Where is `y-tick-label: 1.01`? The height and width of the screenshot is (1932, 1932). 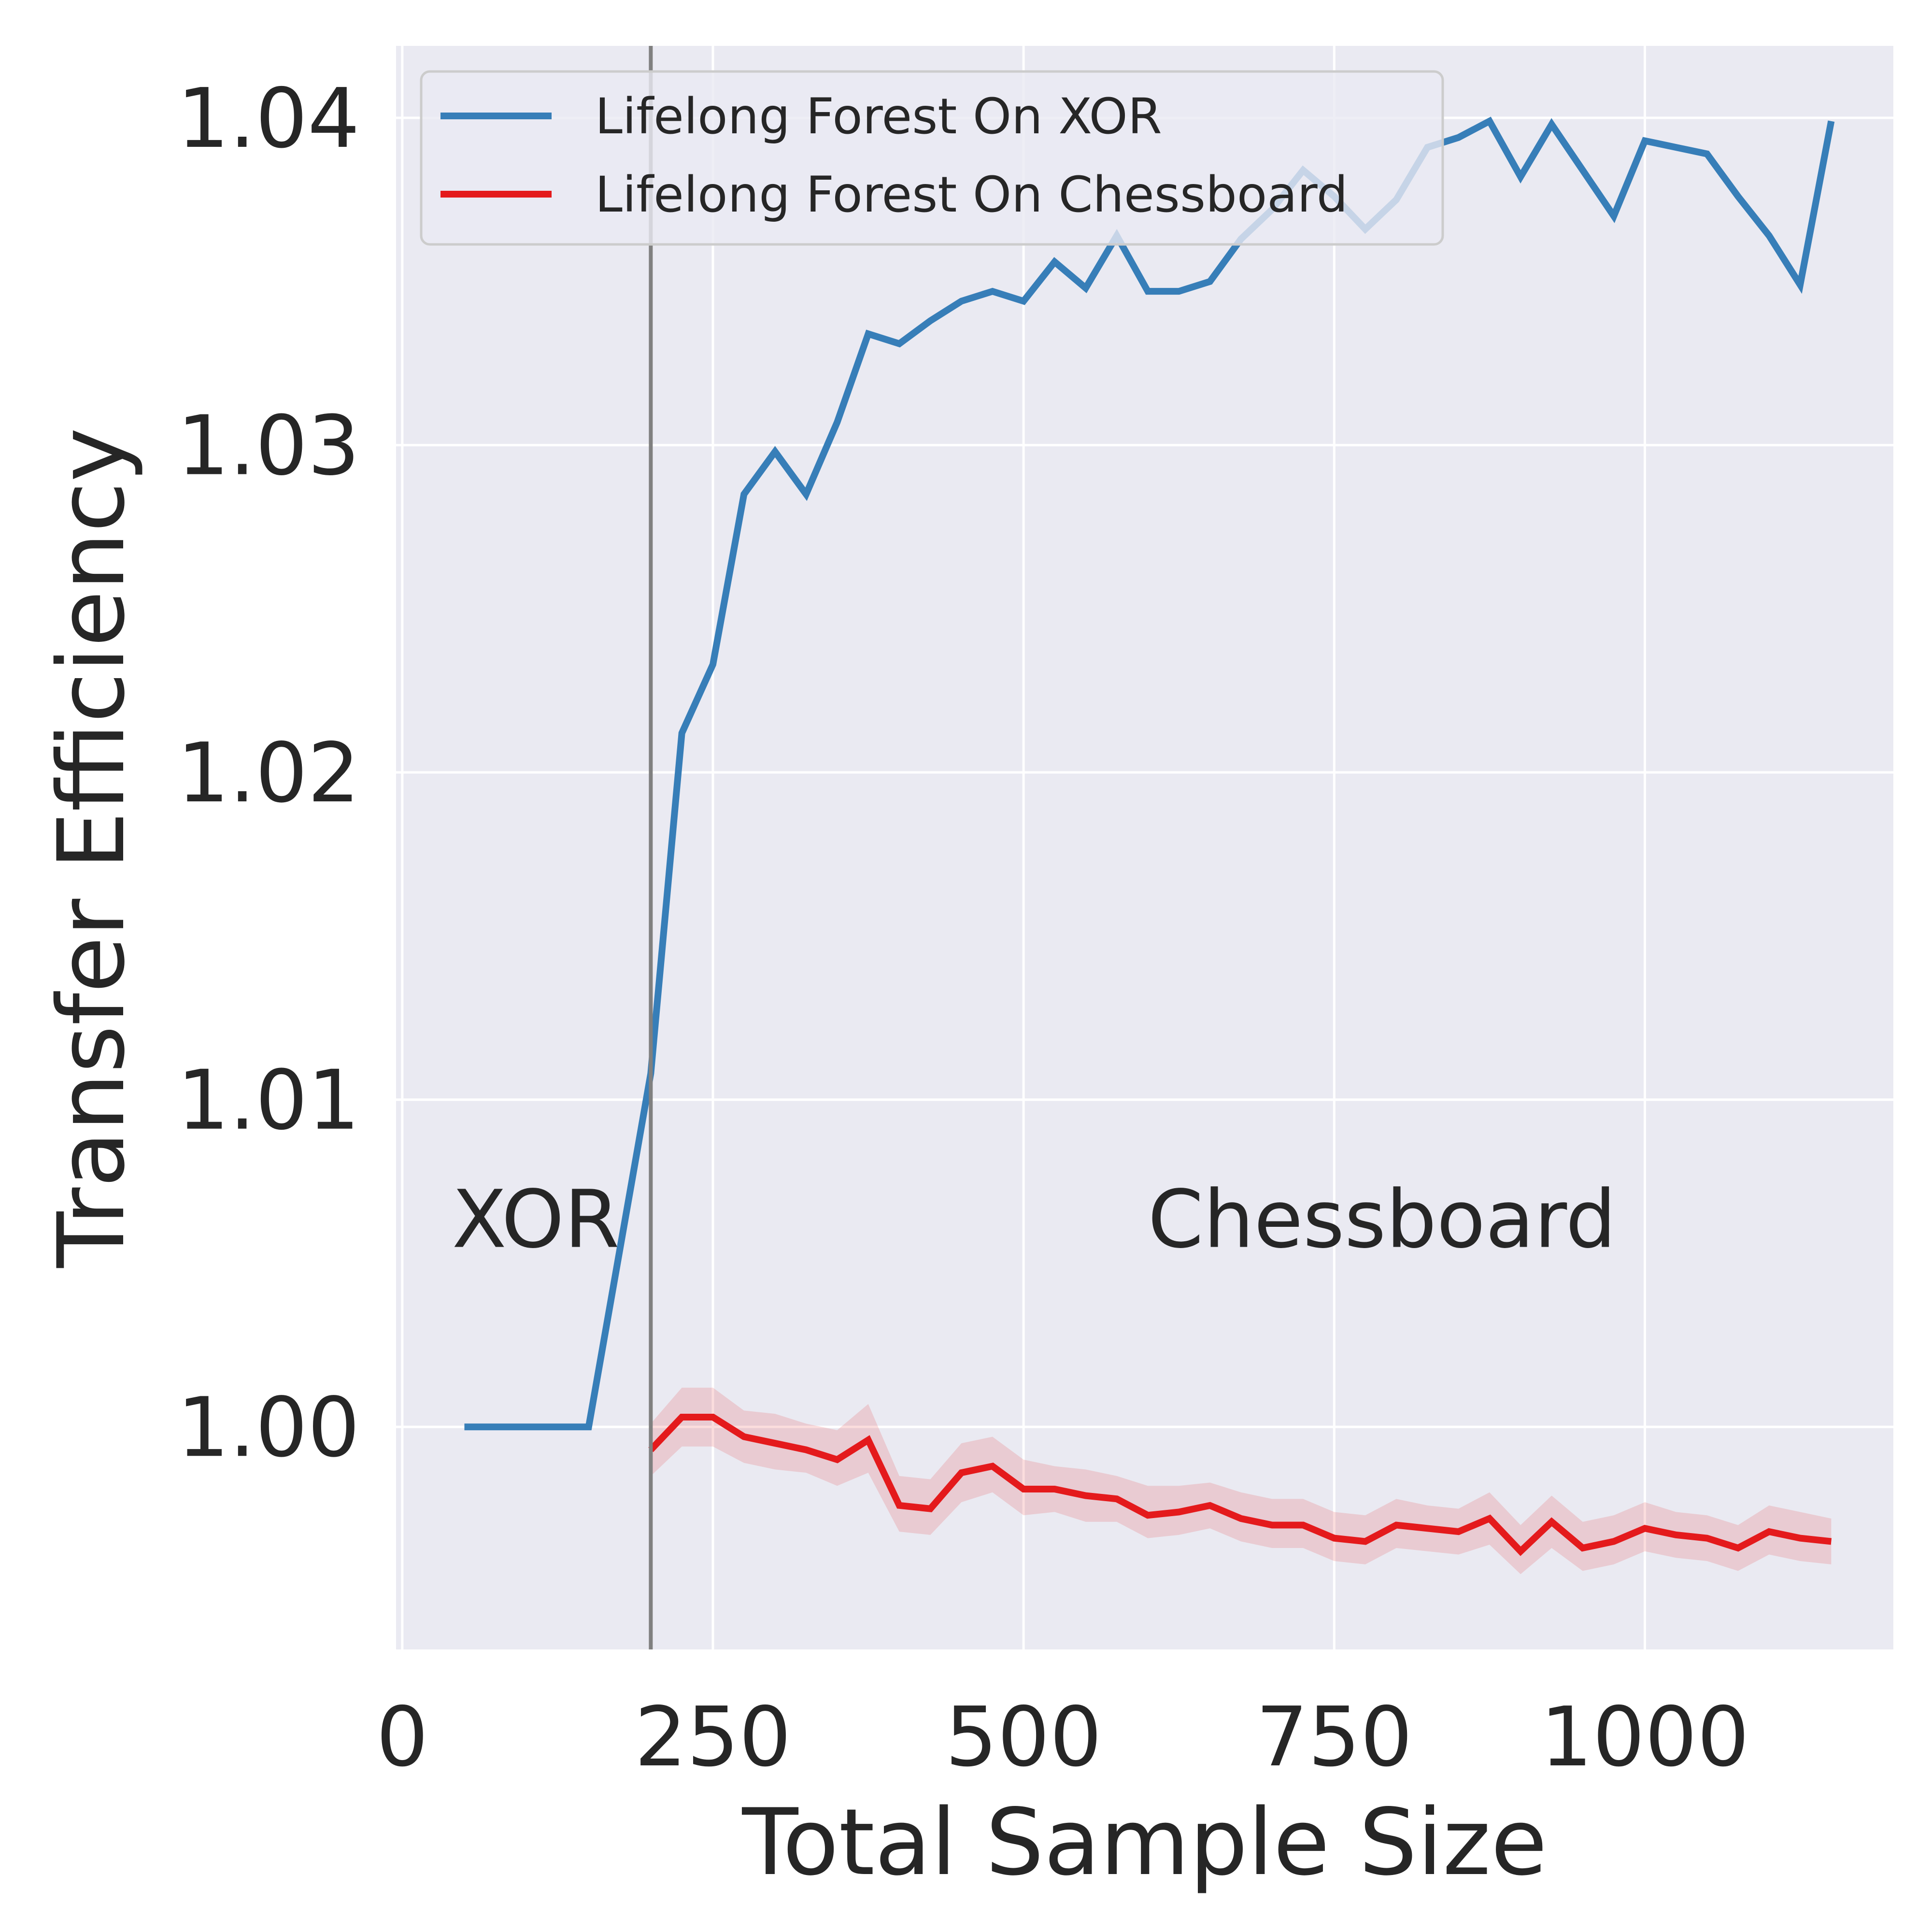
y-tick-label: 1.01 is located at coordinates (268, 1101).